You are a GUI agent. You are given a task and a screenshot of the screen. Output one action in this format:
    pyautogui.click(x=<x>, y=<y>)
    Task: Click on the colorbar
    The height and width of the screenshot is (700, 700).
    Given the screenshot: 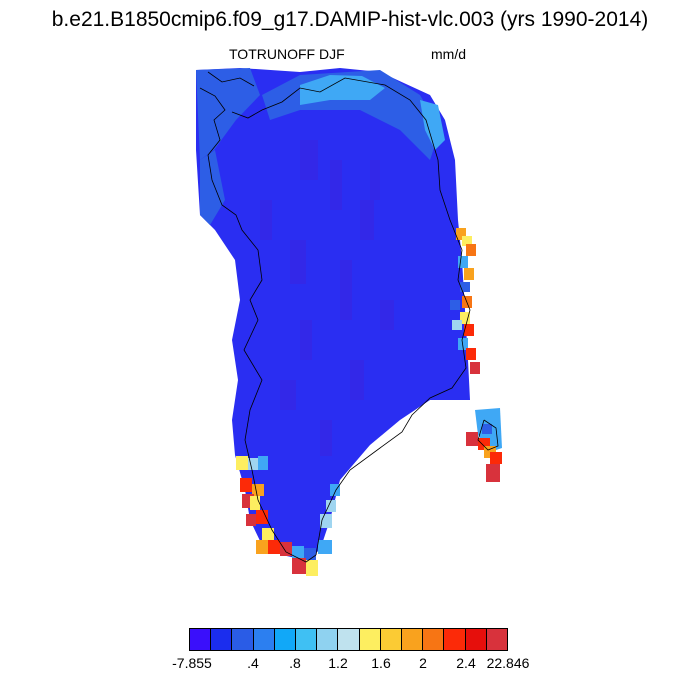 What is the action you would take?
    pyautogui.click(x=348, y=639)
    